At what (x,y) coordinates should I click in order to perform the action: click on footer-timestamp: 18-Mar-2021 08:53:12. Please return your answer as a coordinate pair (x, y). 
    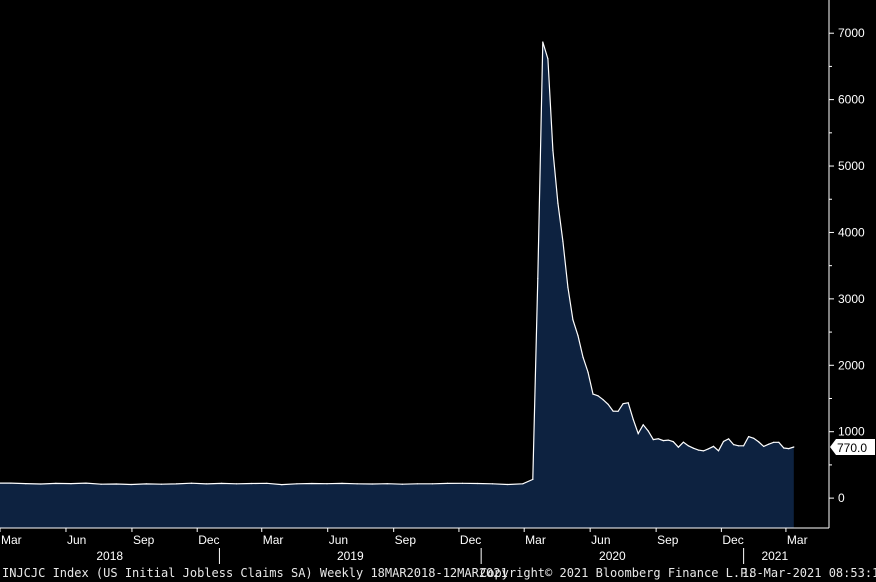
    Looking at the image, I should click on (809, 573).